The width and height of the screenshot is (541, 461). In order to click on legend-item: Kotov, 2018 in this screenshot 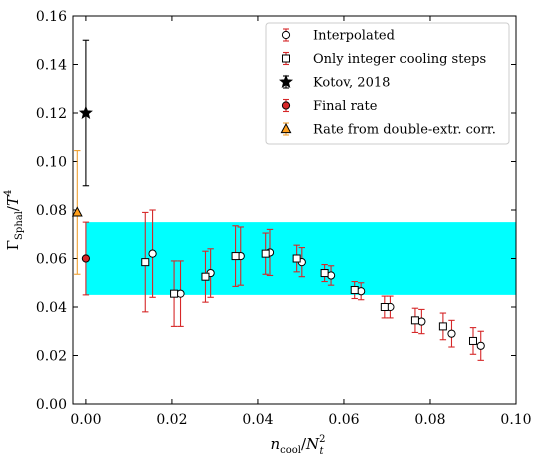, I will do `click(334, 82)`.